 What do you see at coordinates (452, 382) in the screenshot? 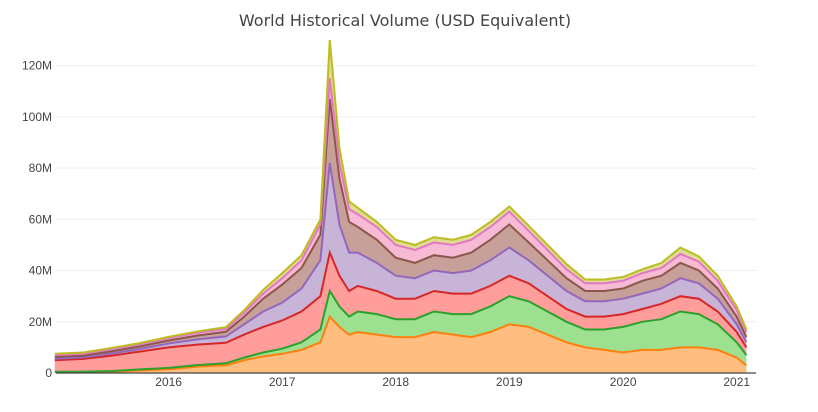
I see `x-axis: 2016 2017 2018 2019 2020 2021` at bounding box center [452, 382].